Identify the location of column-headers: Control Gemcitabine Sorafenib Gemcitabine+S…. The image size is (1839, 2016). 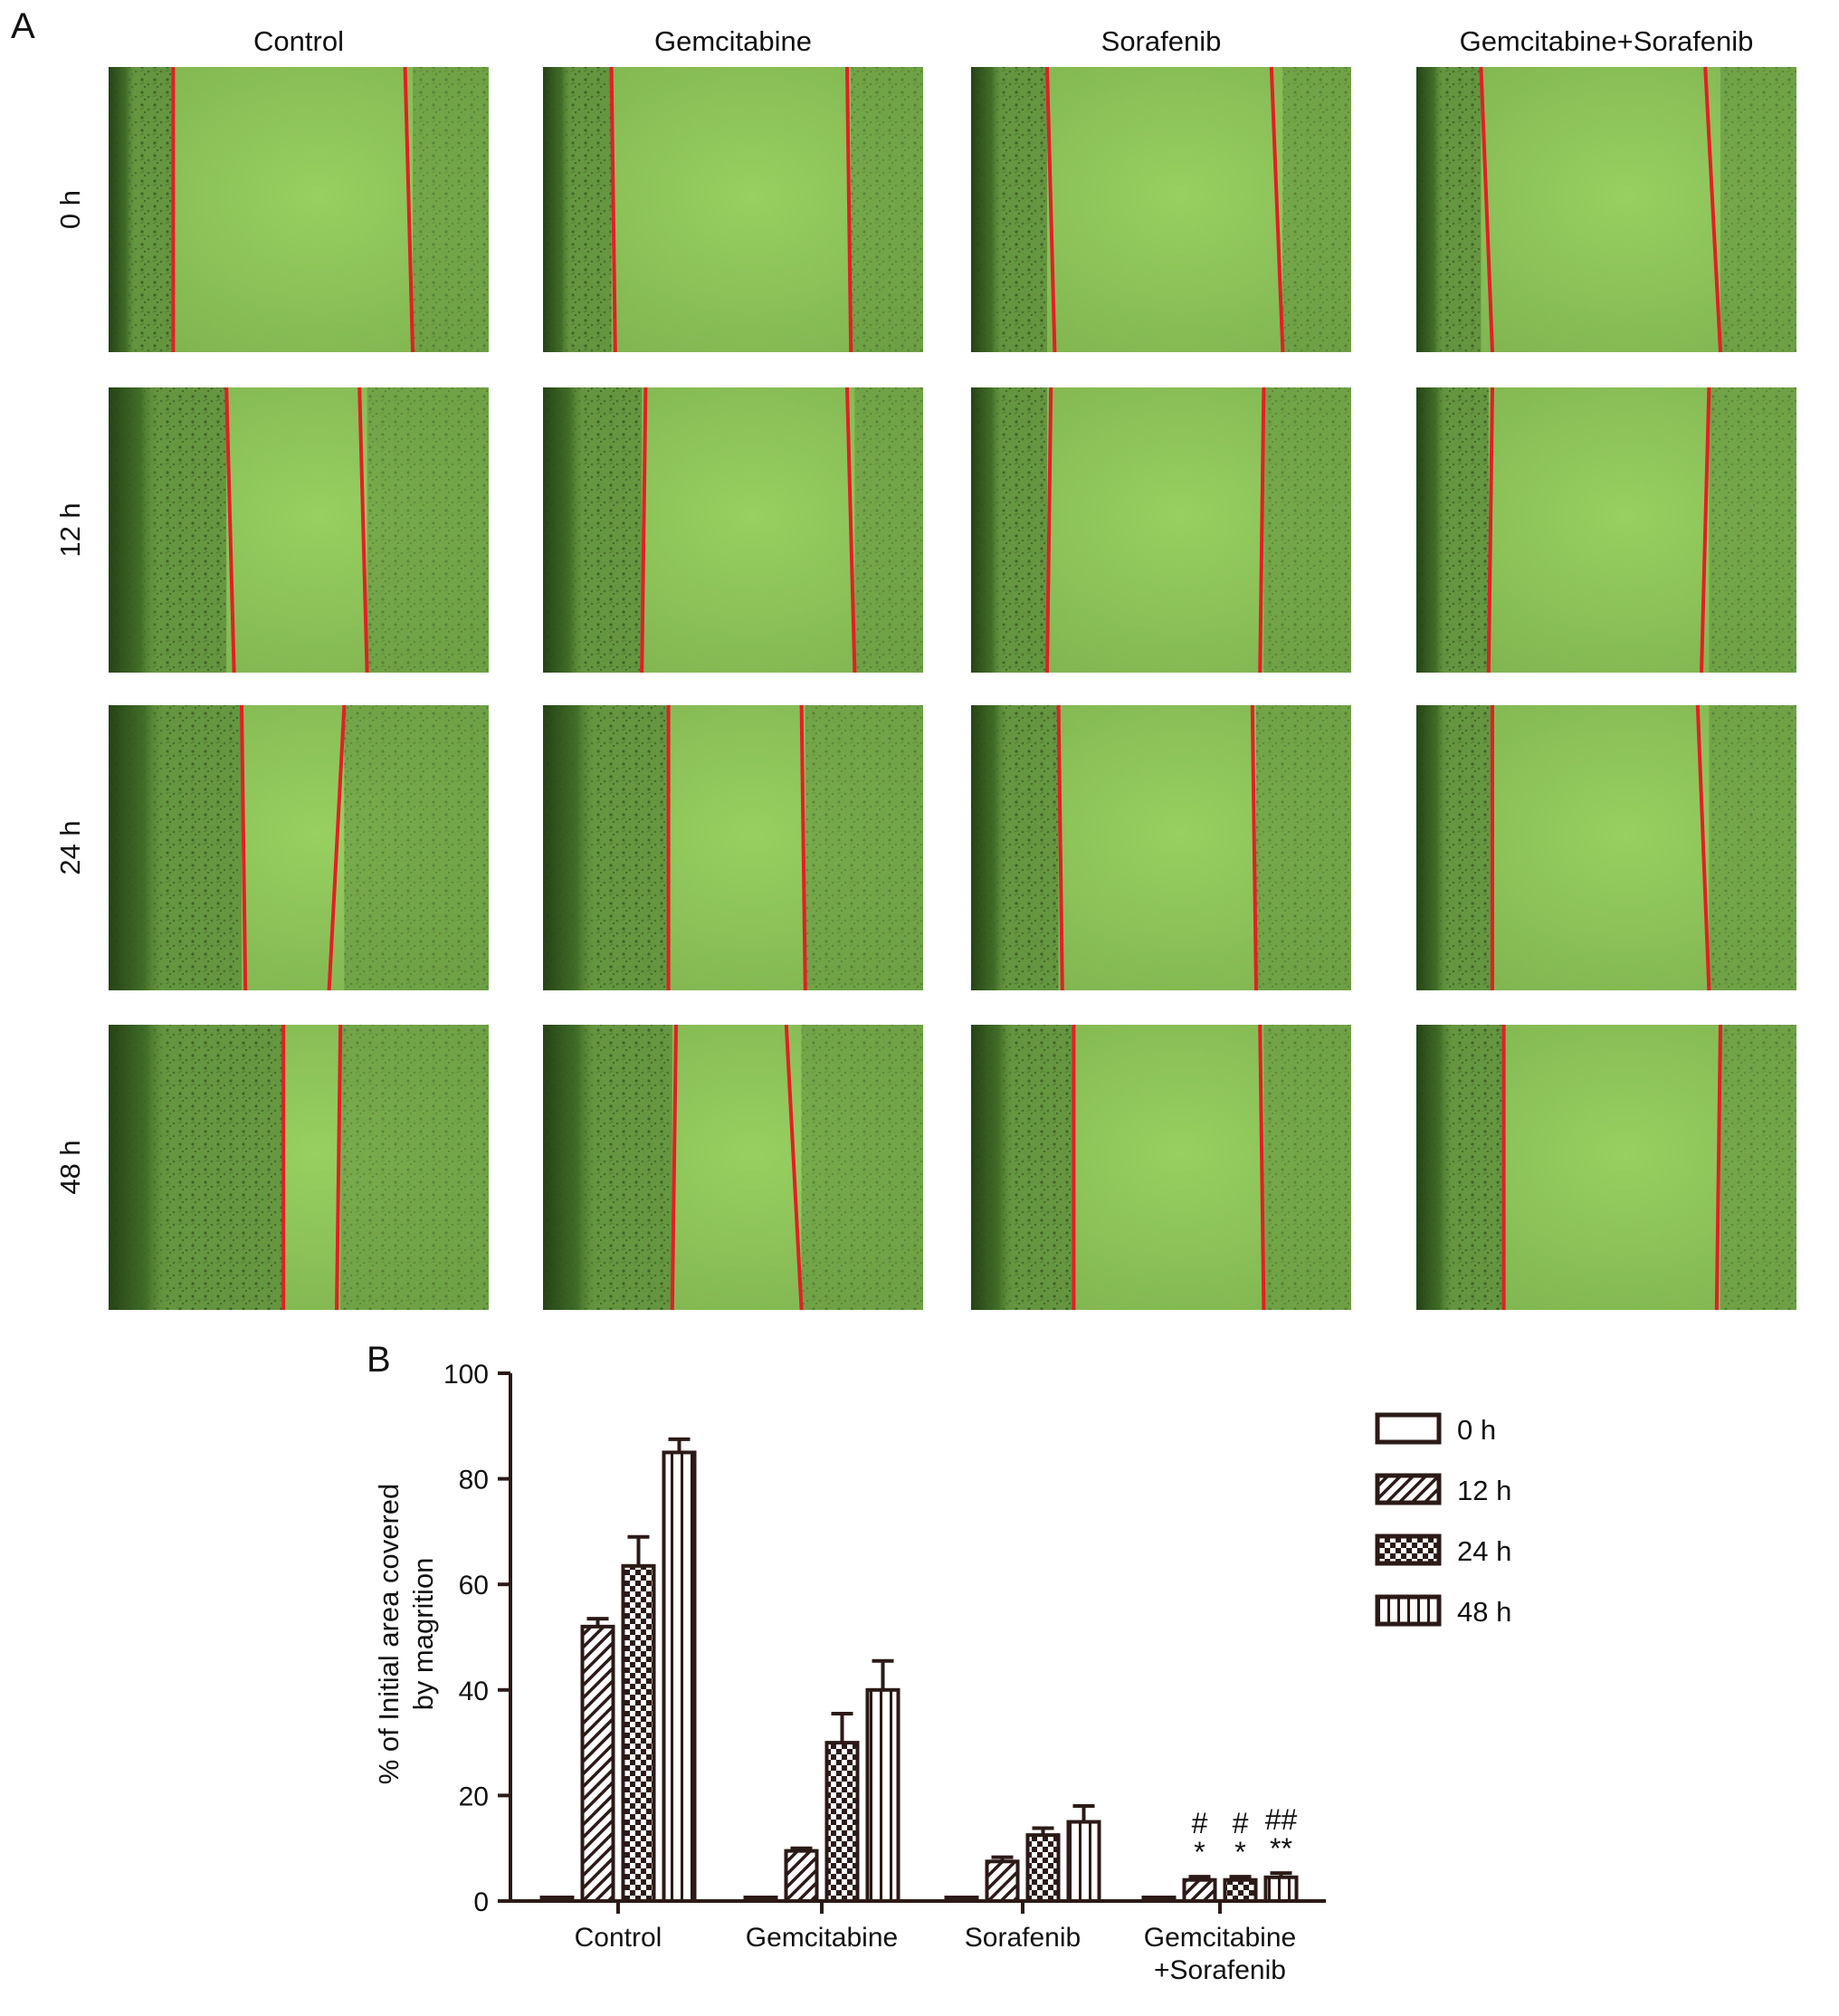
(1003, 41).